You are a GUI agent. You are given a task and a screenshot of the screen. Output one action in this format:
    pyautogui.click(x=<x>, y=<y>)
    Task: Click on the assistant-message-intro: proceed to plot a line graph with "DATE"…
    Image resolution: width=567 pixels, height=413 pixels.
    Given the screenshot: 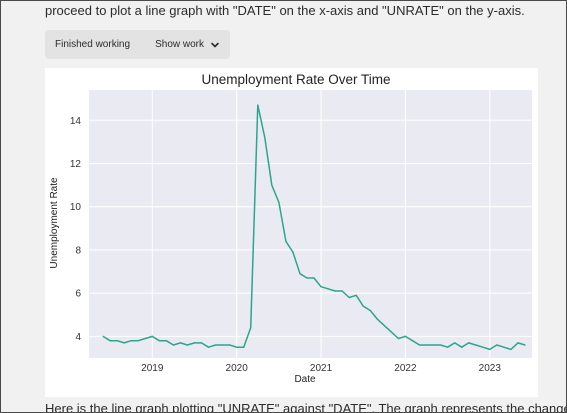 What is the action you would take?
    pyautogui.click(x=285, y=10)
    